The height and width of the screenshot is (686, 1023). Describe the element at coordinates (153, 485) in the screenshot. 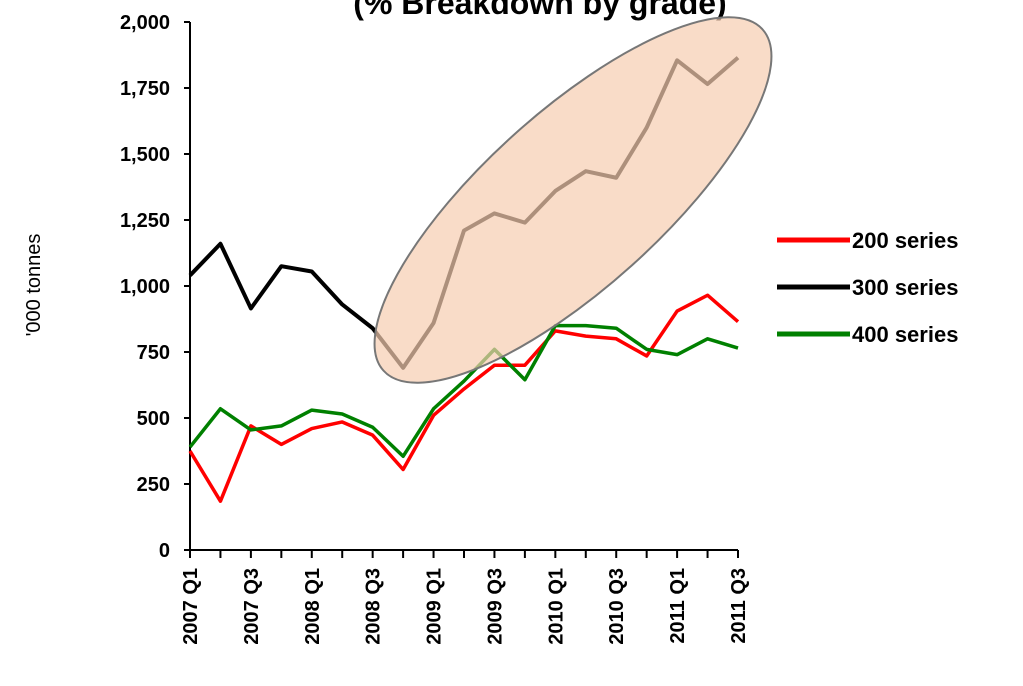

I see `y-tick-label: 250` at that location.